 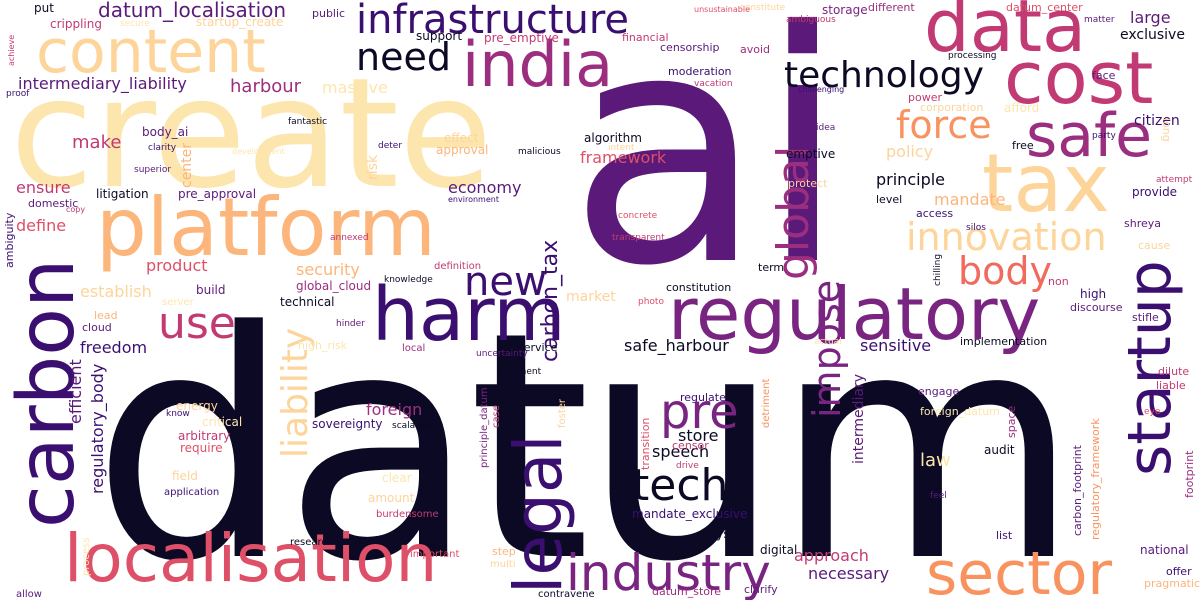 What do you see at coordinates (201, 448) in the screenshot?
I see `word-require: require` at bounding box center [201, 448].